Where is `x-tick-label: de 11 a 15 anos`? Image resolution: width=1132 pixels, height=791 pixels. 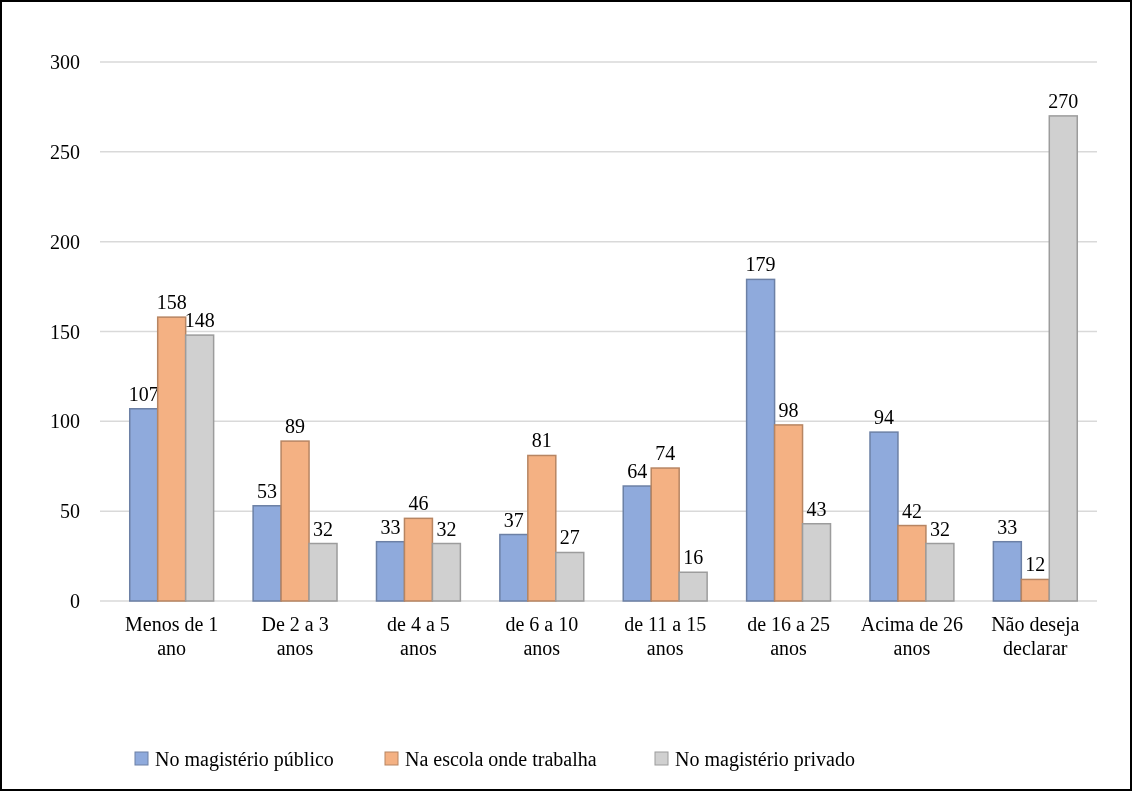
x-tick-label: de 11 a 15 anos is located at coordinates (665, 636).